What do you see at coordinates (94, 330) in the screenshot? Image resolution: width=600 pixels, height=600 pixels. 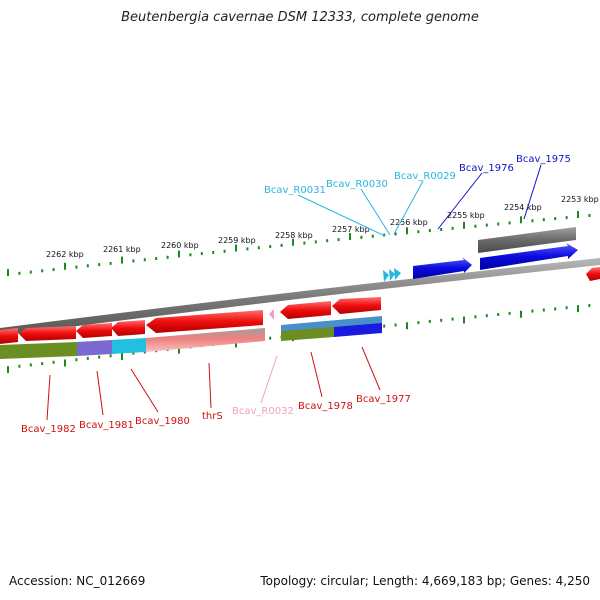 I see `gene-bcav-1981` at bounding box center [94, 330].